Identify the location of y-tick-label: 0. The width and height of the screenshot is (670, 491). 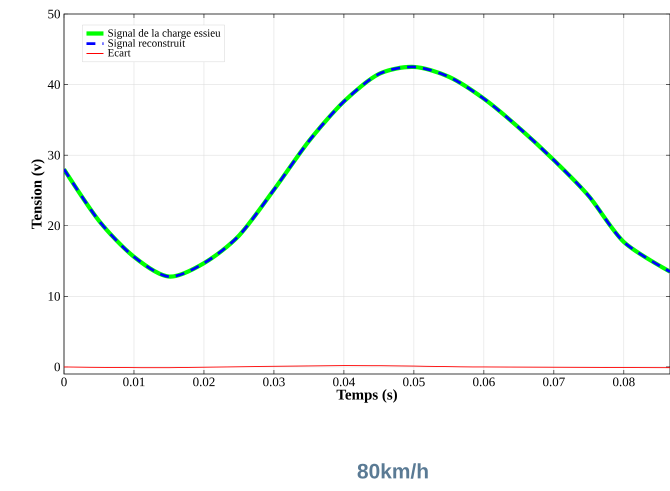
(57, 367).